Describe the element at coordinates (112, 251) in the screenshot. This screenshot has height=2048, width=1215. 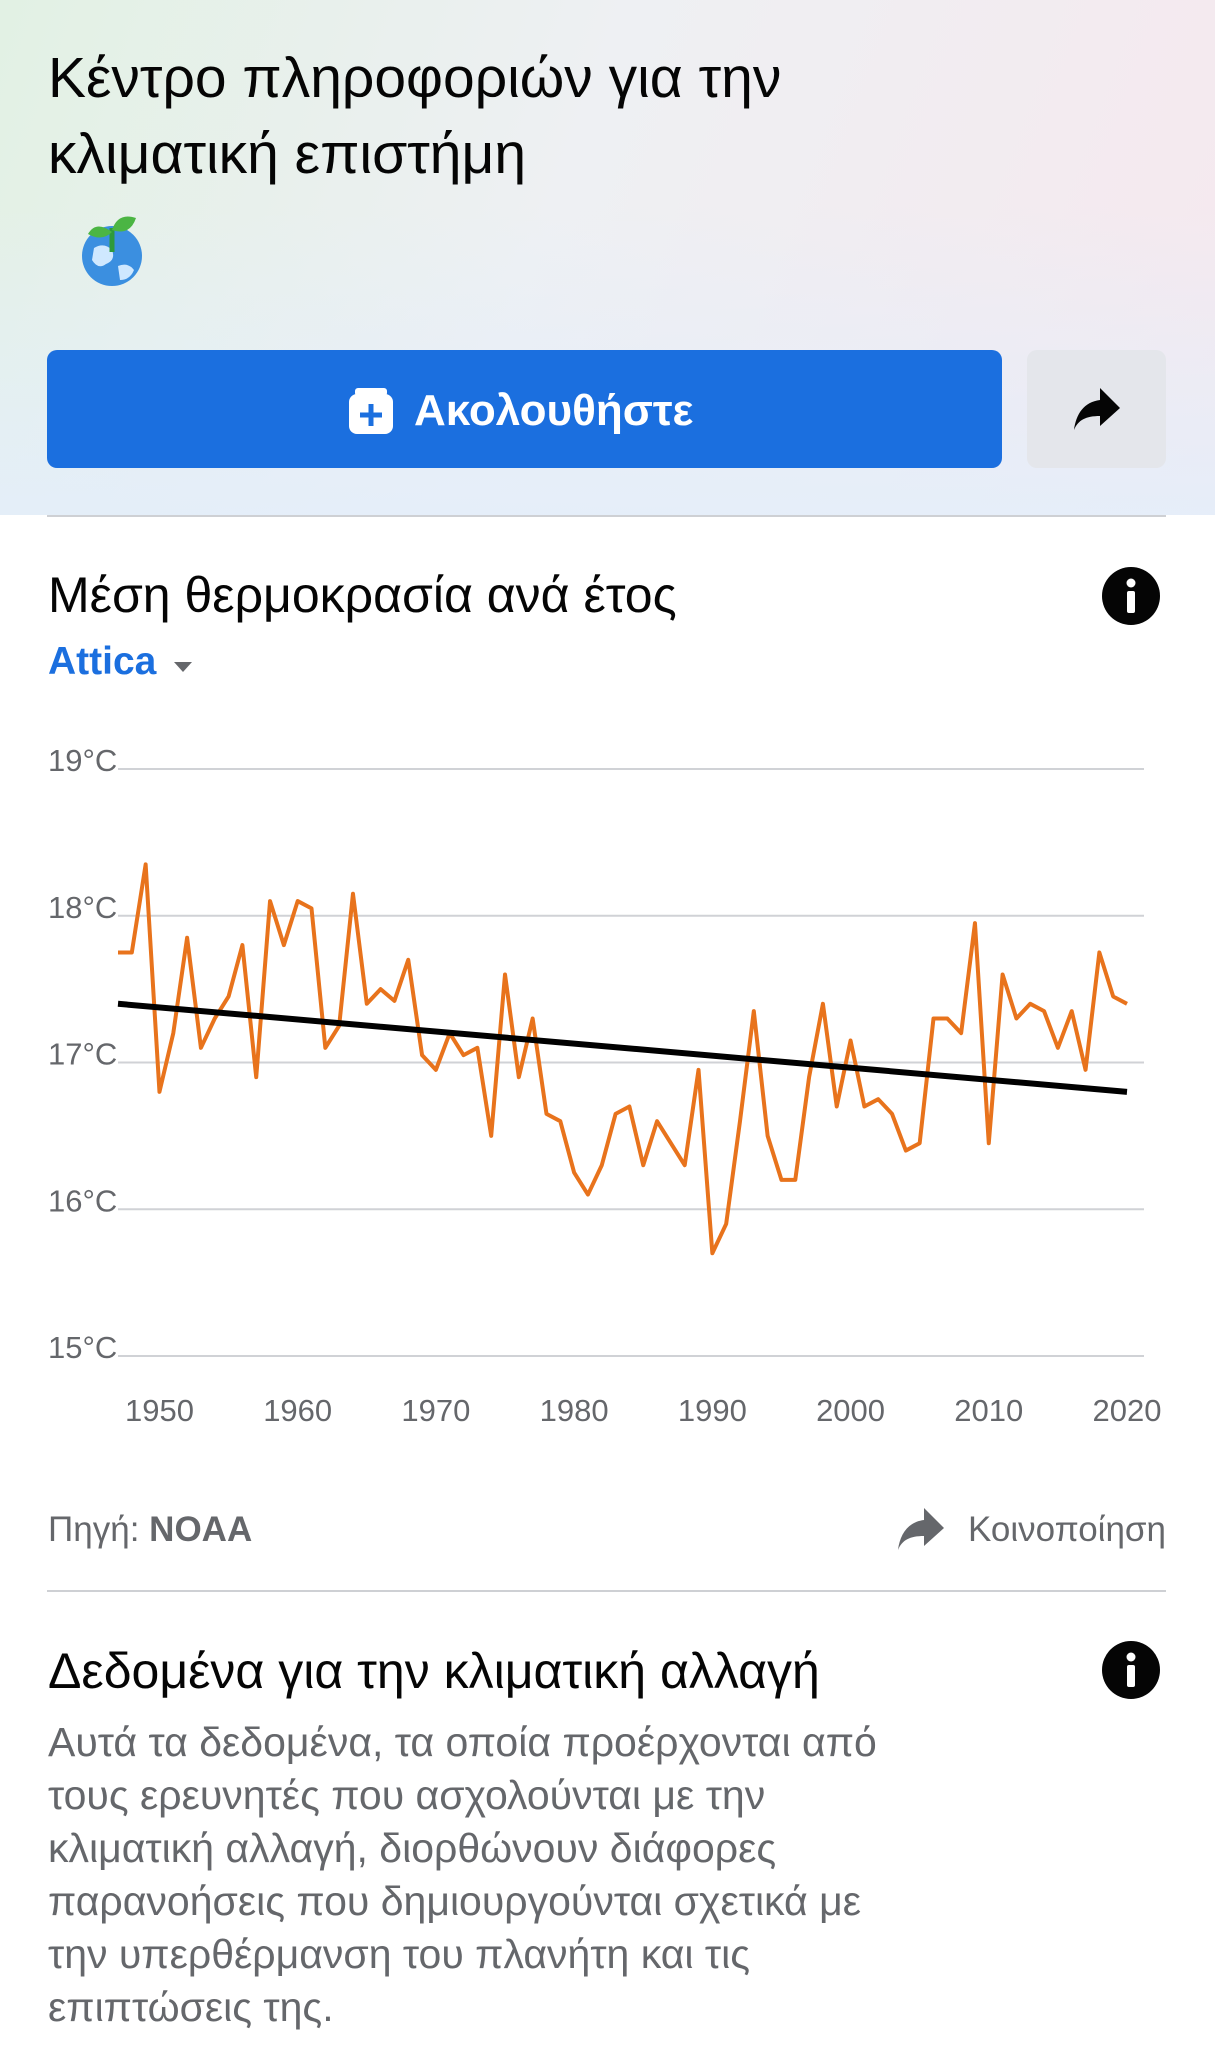
I see `globe-icon` at that location.